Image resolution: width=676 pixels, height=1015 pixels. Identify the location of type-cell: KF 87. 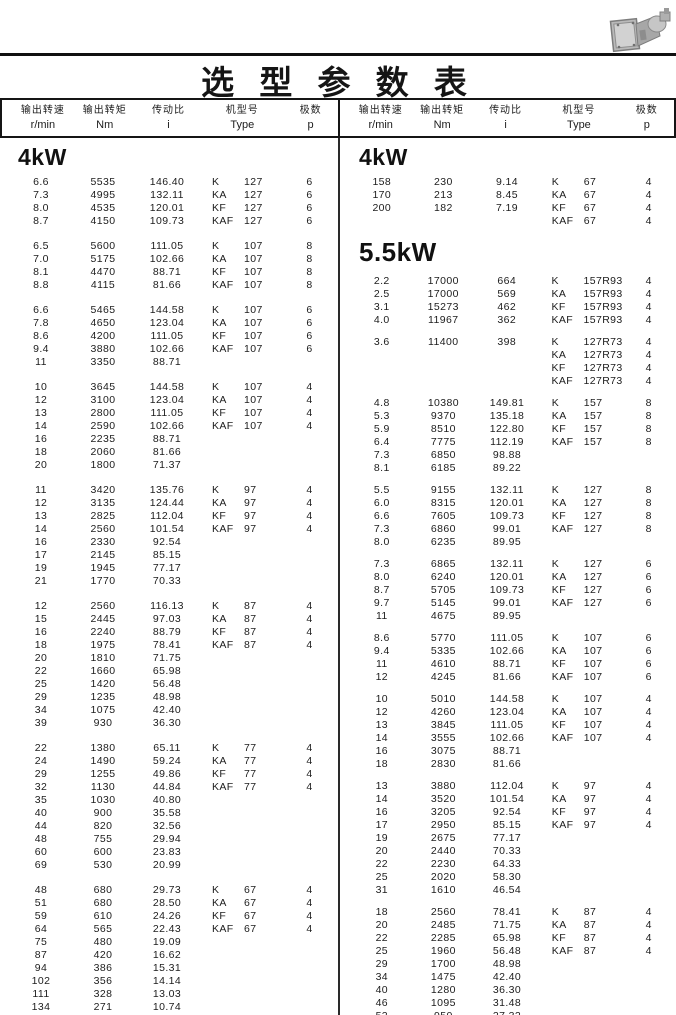
(241, 632).